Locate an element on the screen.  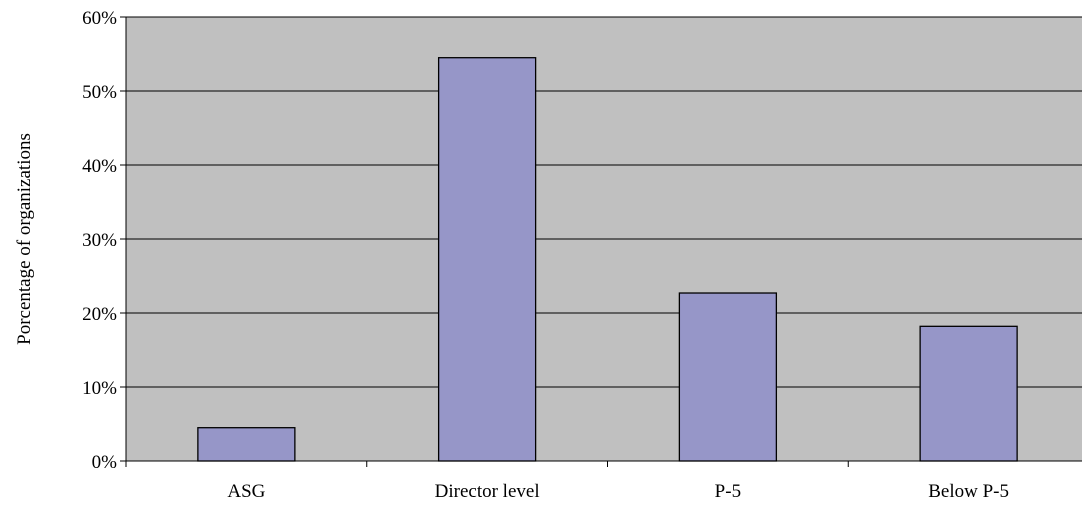
bar-asg is located at coordinates (246, 444).